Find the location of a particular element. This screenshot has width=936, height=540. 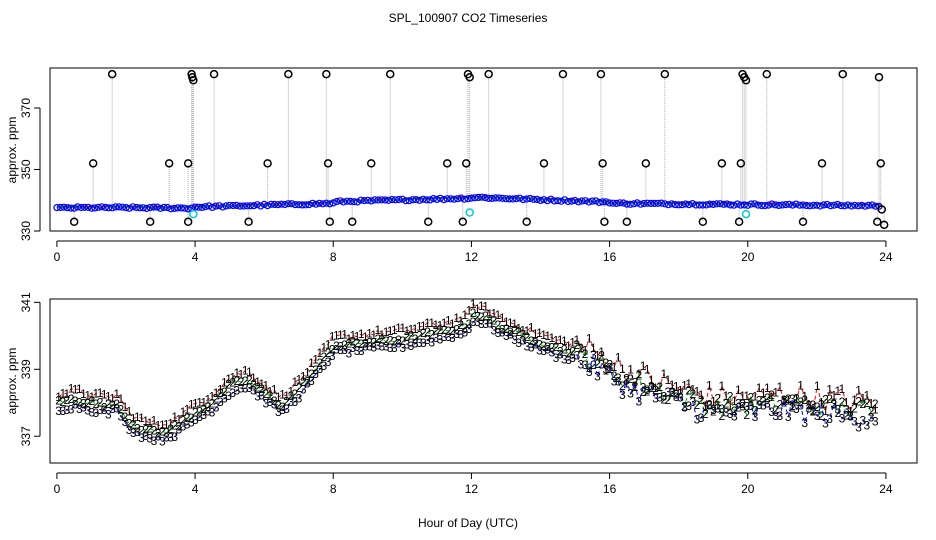

top-x-tick-label: 0 is located at coordinates (57, 257).